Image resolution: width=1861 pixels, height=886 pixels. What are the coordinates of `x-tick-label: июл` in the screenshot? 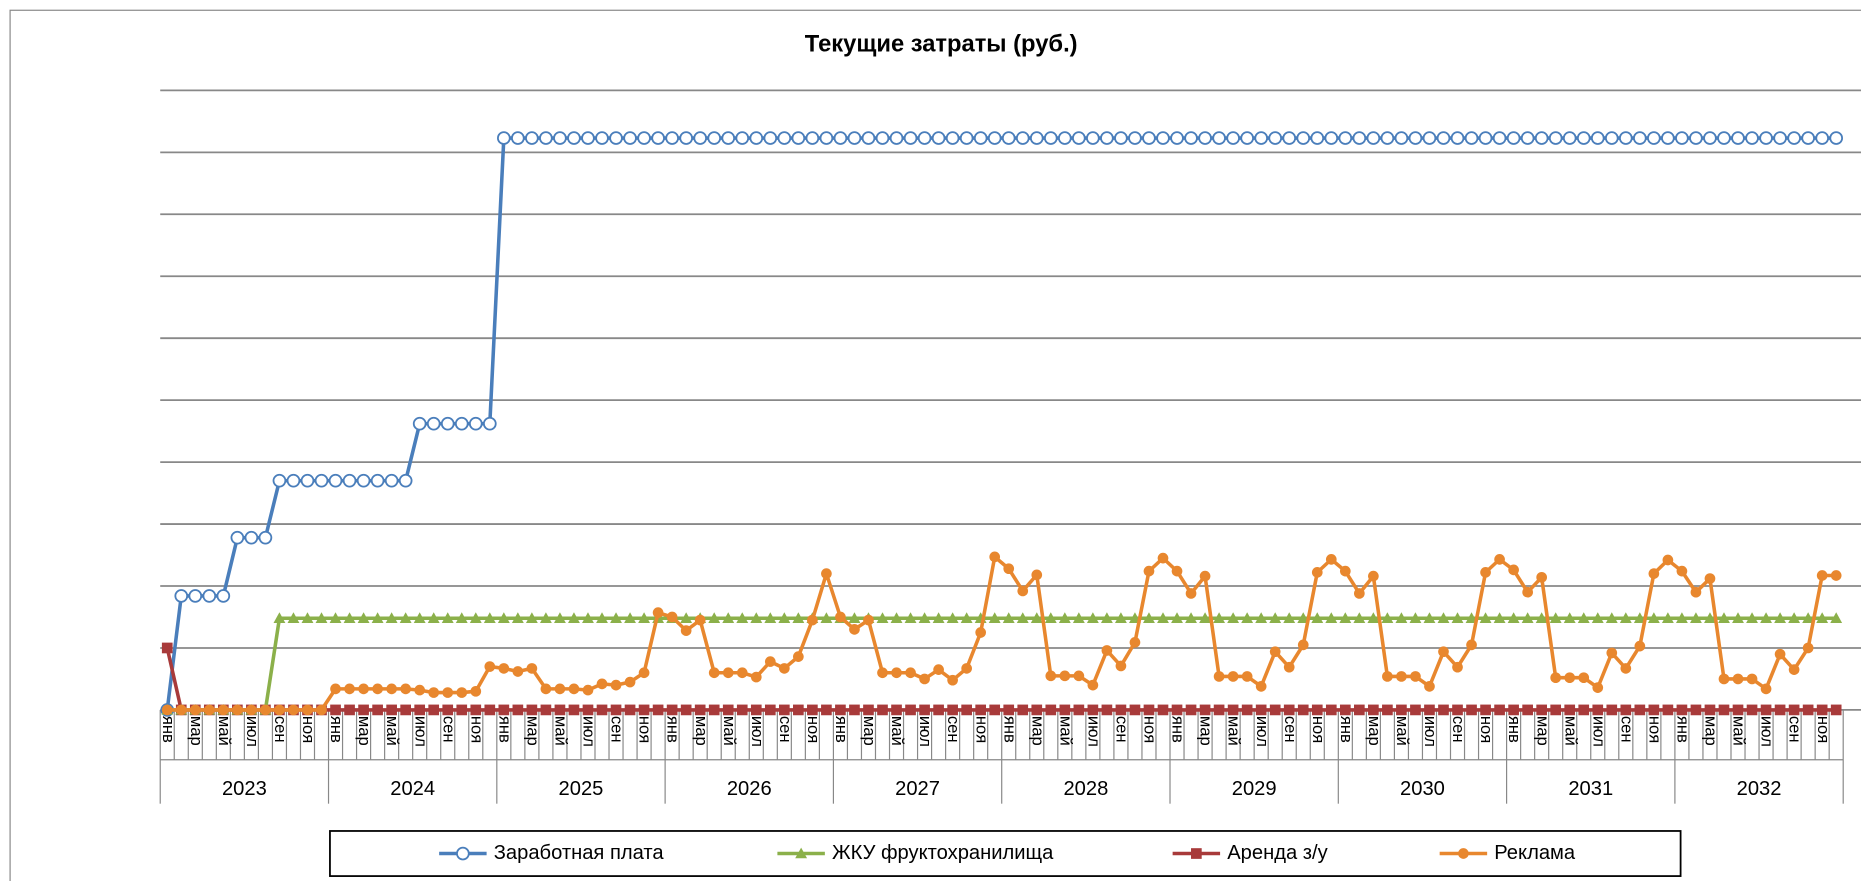 It's located at (1430, 731).